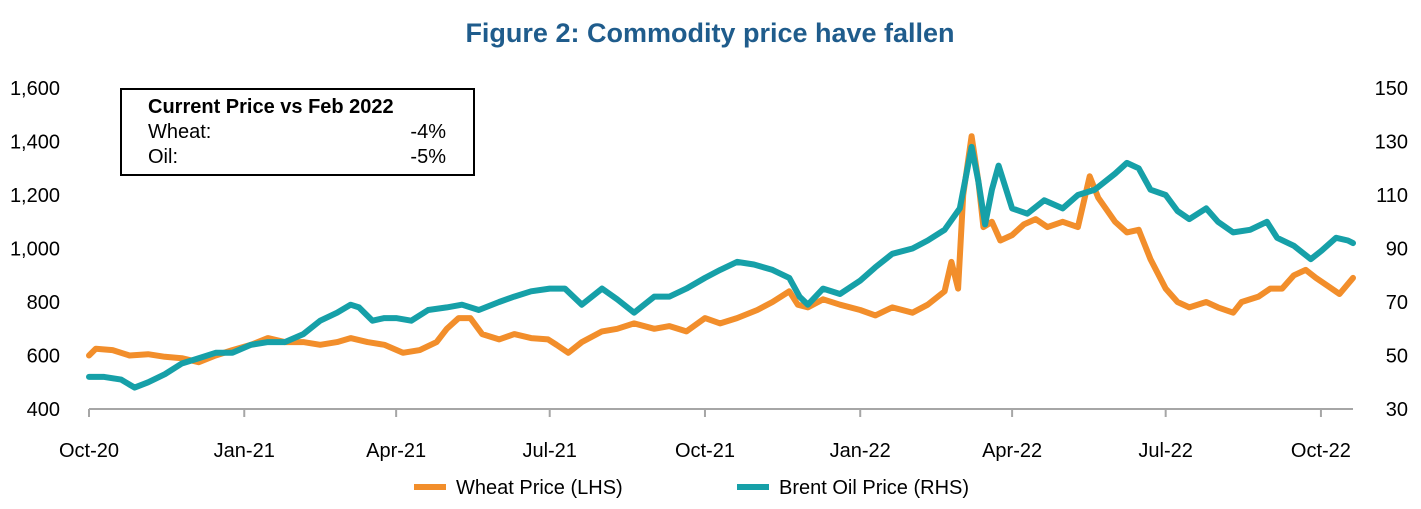  I want to click on x-tick-label: Jan-21, so click(244, 451).